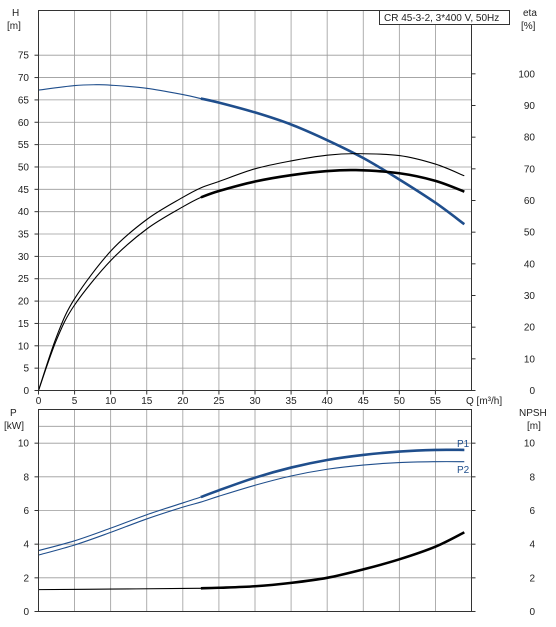 The image size is (556, 627). I want to click on head-tick-label: 55, so click(24, 145).